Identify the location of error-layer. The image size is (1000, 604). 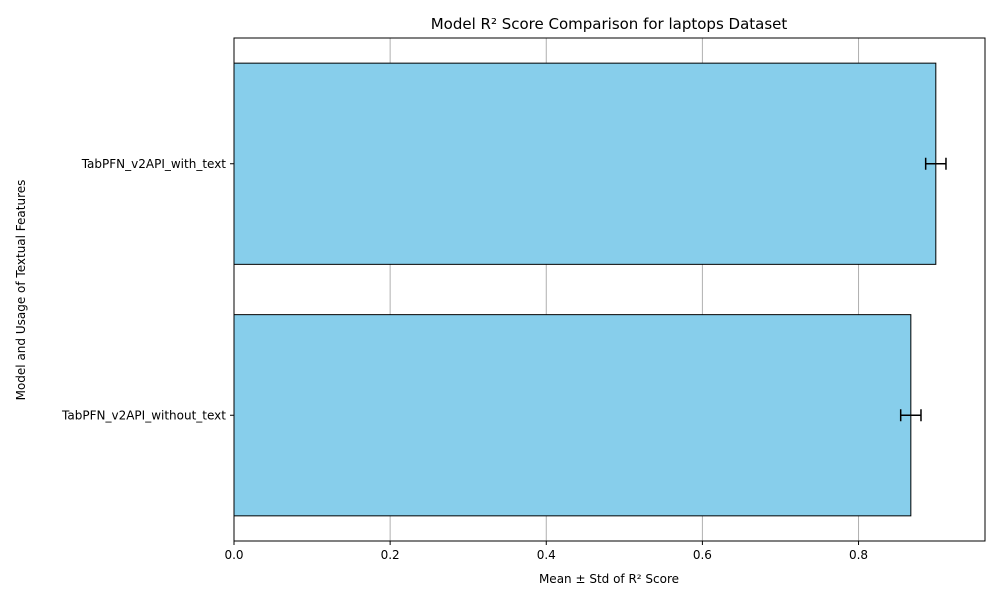
(923, 289).